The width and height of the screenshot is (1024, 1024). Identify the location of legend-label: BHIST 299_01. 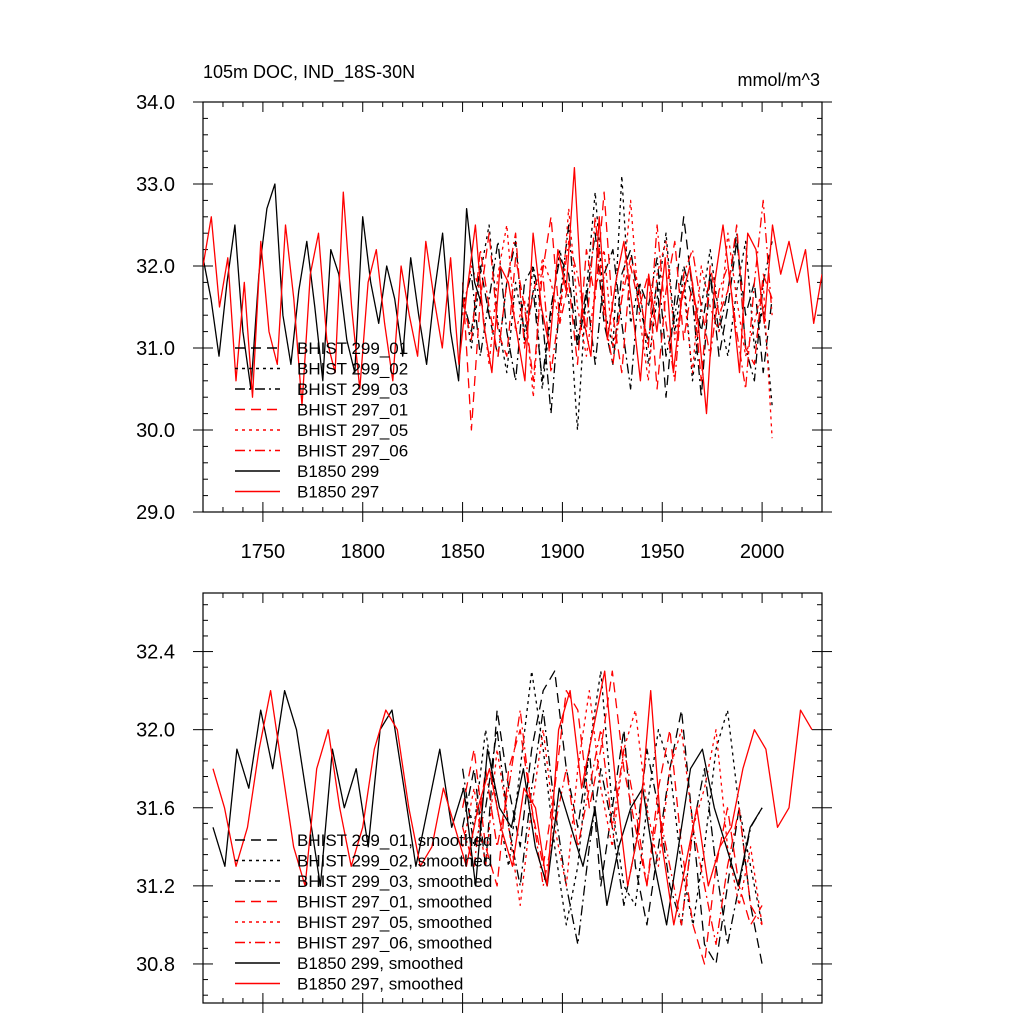
(352, 348).